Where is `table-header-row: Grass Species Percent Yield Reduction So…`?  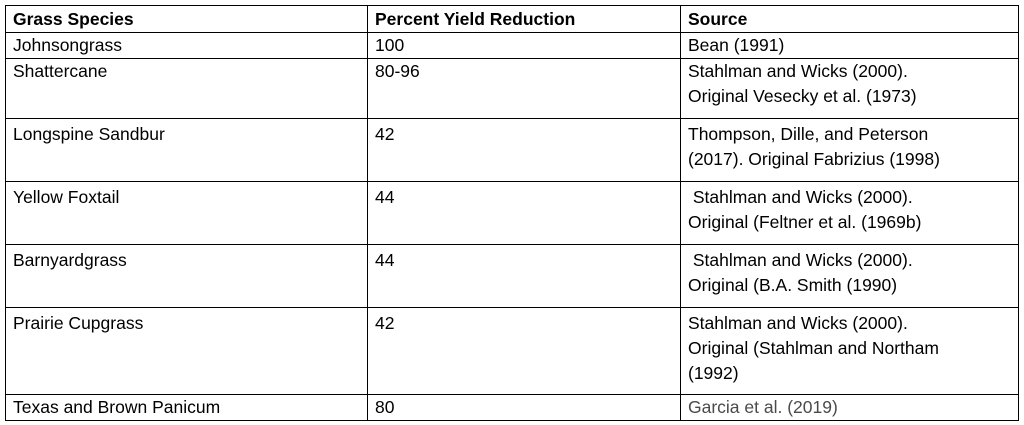
table-header-row: Grass Species Percent Yield Reduction So… is located at coordinates (512, 19).